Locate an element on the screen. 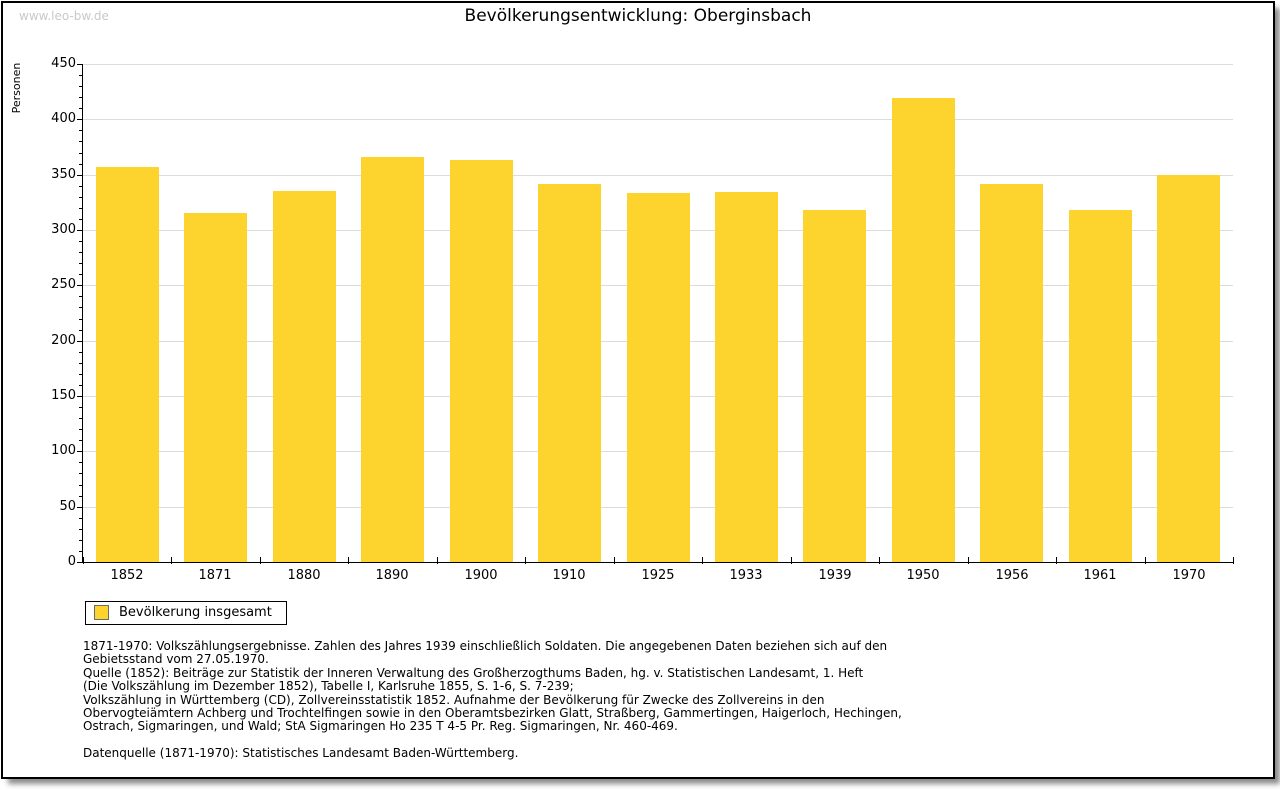  y-tick-label-350: 350 is located at coordinates (63, 174).